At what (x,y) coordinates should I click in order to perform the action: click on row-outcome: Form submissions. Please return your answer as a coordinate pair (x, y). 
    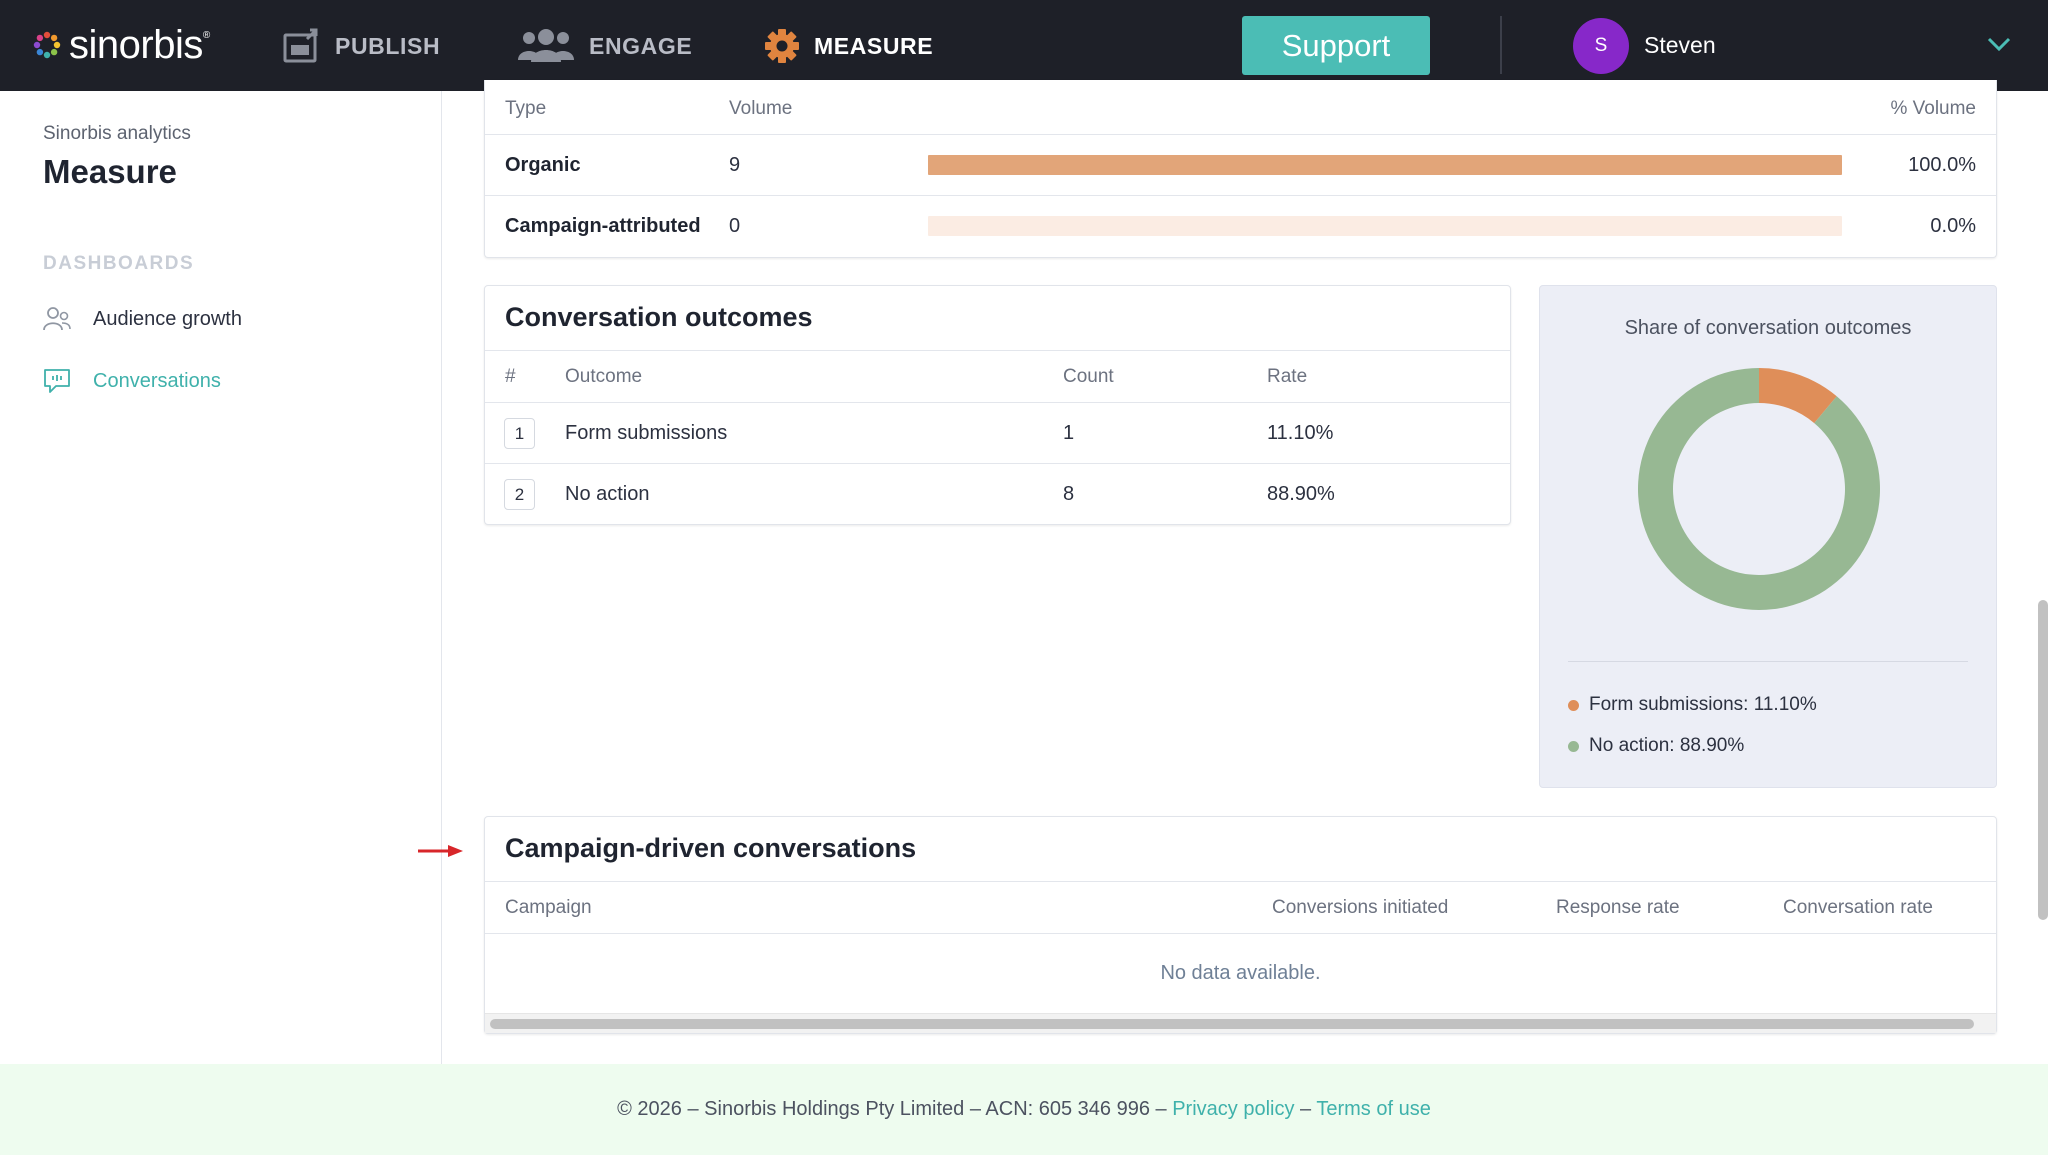
    Looking at the image, I should click on (646, 433).